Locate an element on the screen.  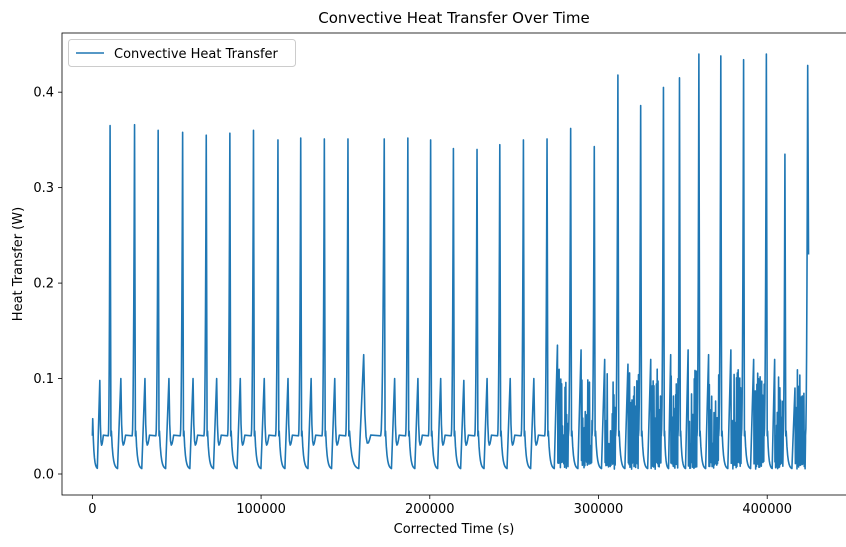
x-tick-label: 100000 is located at coordinates (261, 509).